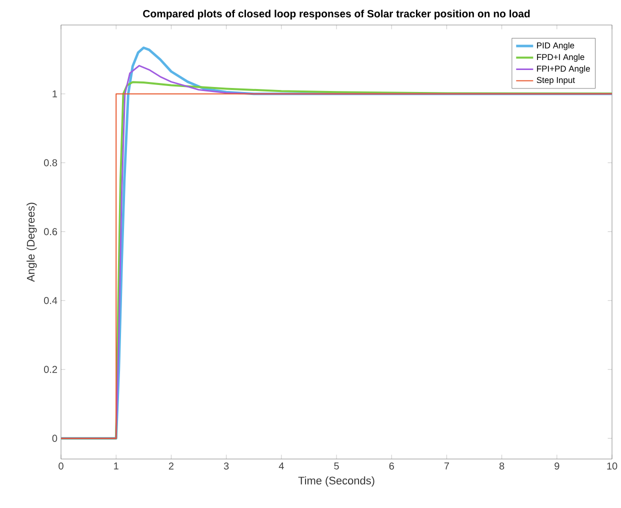 This screenshot has height=508, width=621. Describe the element at coordinates (61, 466) in the screenshot. I see `x-tick-label: 0` at that location.